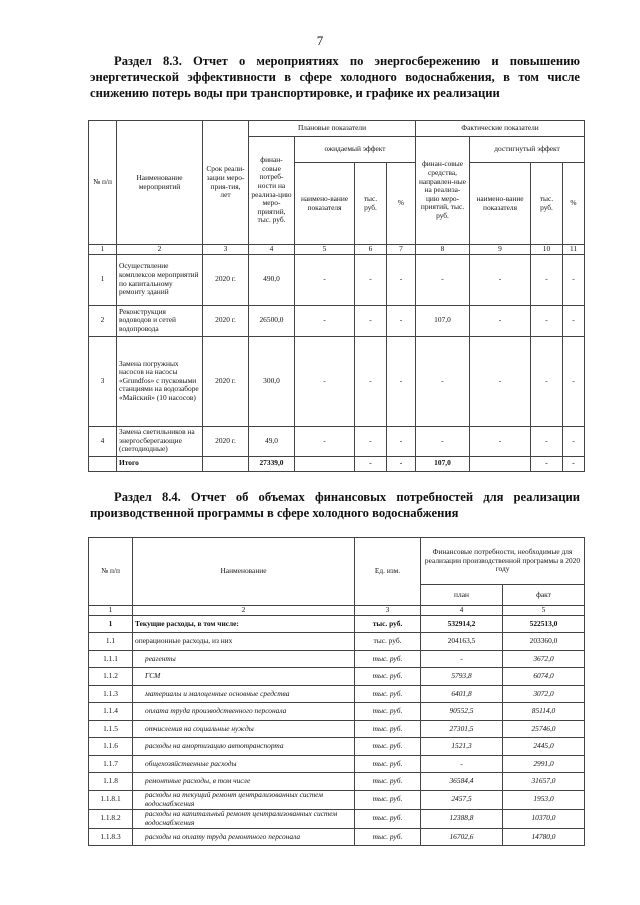 The width and height of the screenshot is (640, 905). Describe the element at coordinates (243, 571) in the screenshot. I see `header-name: Наименование` at that location.